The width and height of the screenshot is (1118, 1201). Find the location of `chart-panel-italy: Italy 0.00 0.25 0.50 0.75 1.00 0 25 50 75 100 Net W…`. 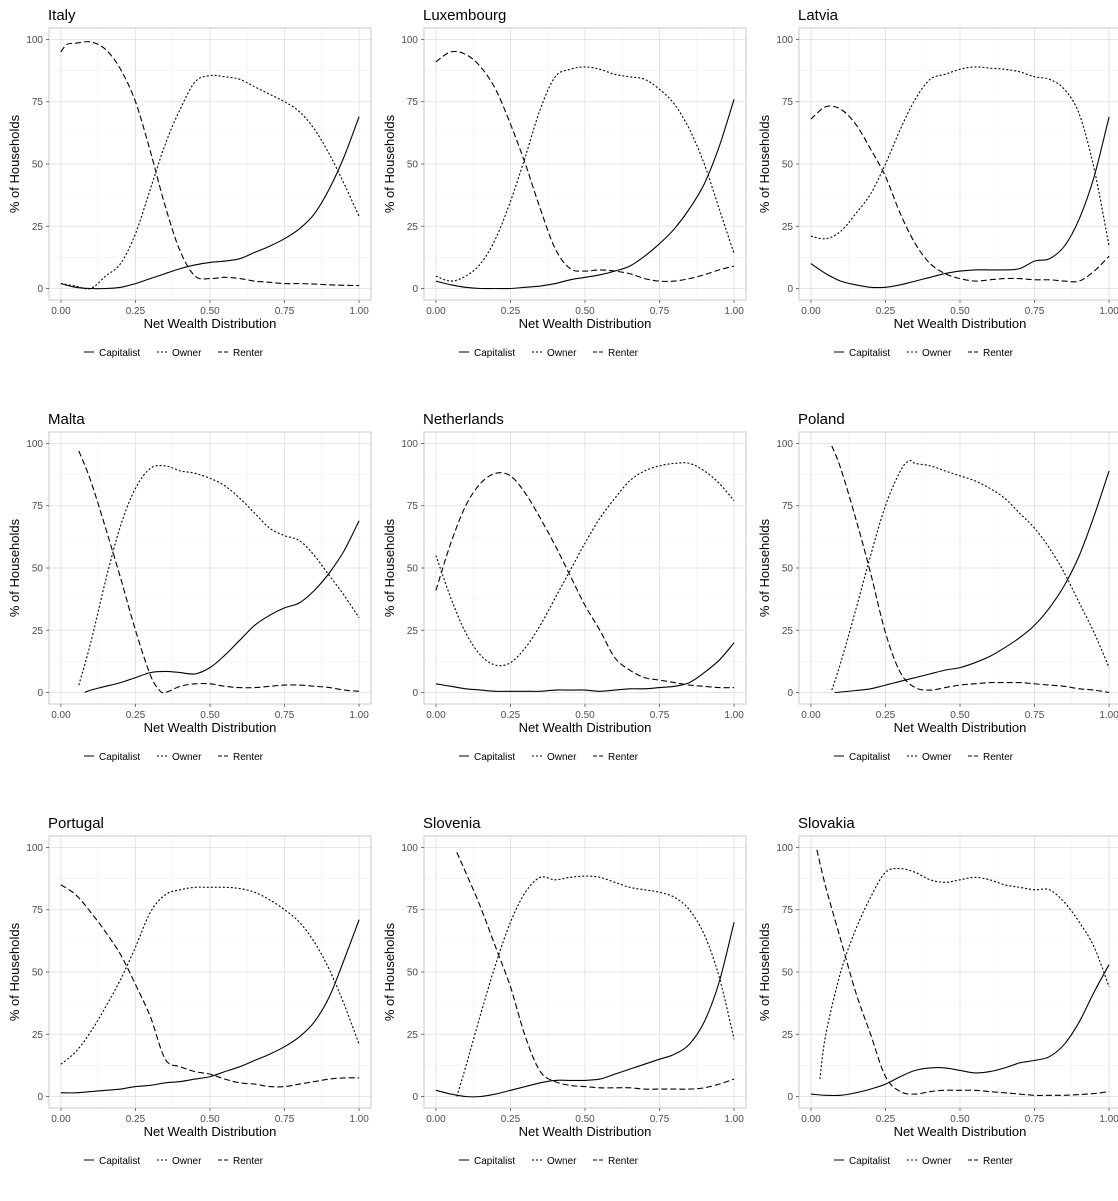

chart-panel-italy: Italy 0.00 0.25 0.50 0.75 1.00 0 25 50 75 100 Net W… is located at coordinates (189, 183).